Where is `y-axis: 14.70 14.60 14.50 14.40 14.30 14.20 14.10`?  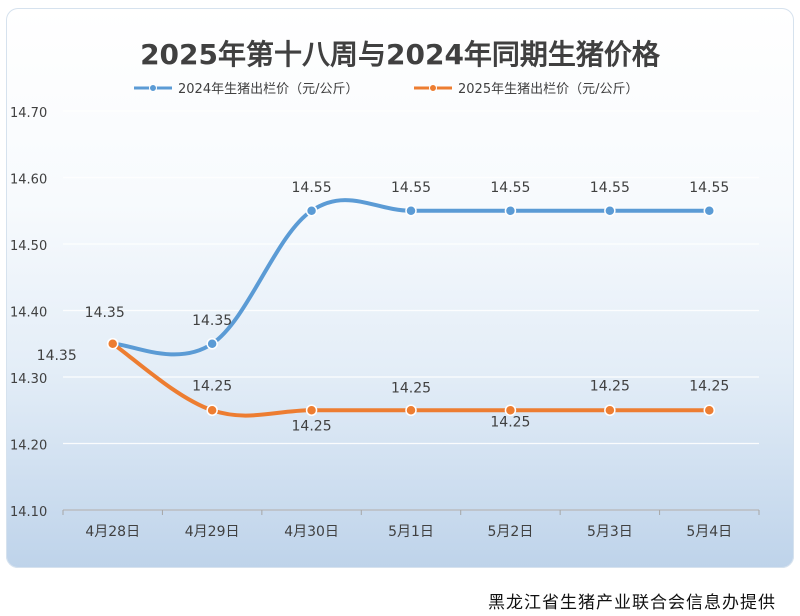 y-axis: 14.70 14.60 14.50 14.40 14.30 14.20 14.10 is located at coordinates (28, 313).